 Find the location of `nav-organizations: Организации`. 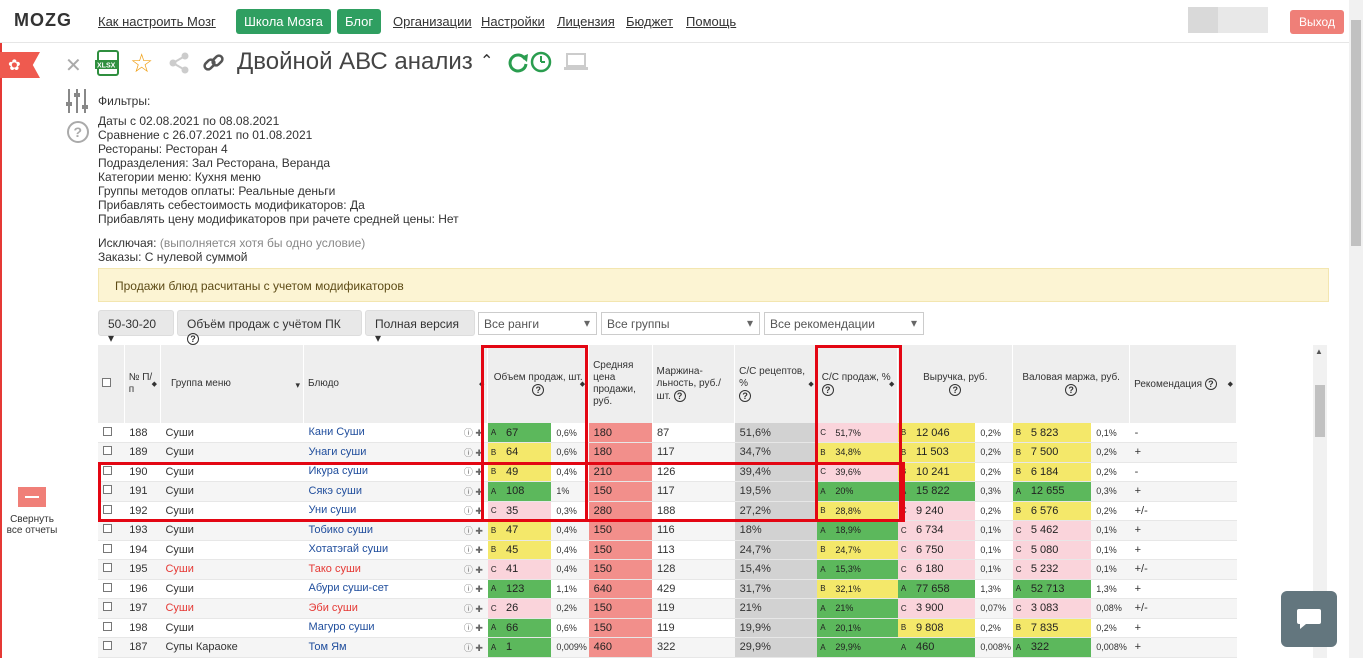

nav-organizations: Организации is located at coordinates (432, 21).